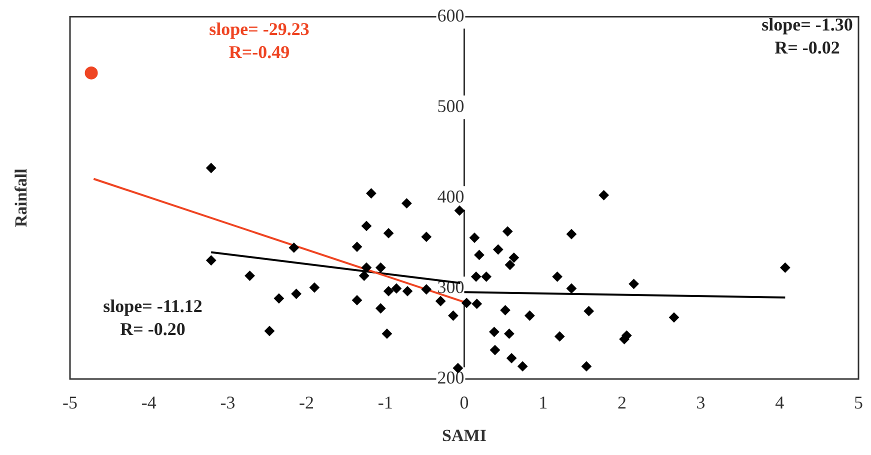 This screenshot has height=455, width=871. Describe the element at coordinates (148, 402) in the screenshot. I see `x-tick-label: -4` at that location.